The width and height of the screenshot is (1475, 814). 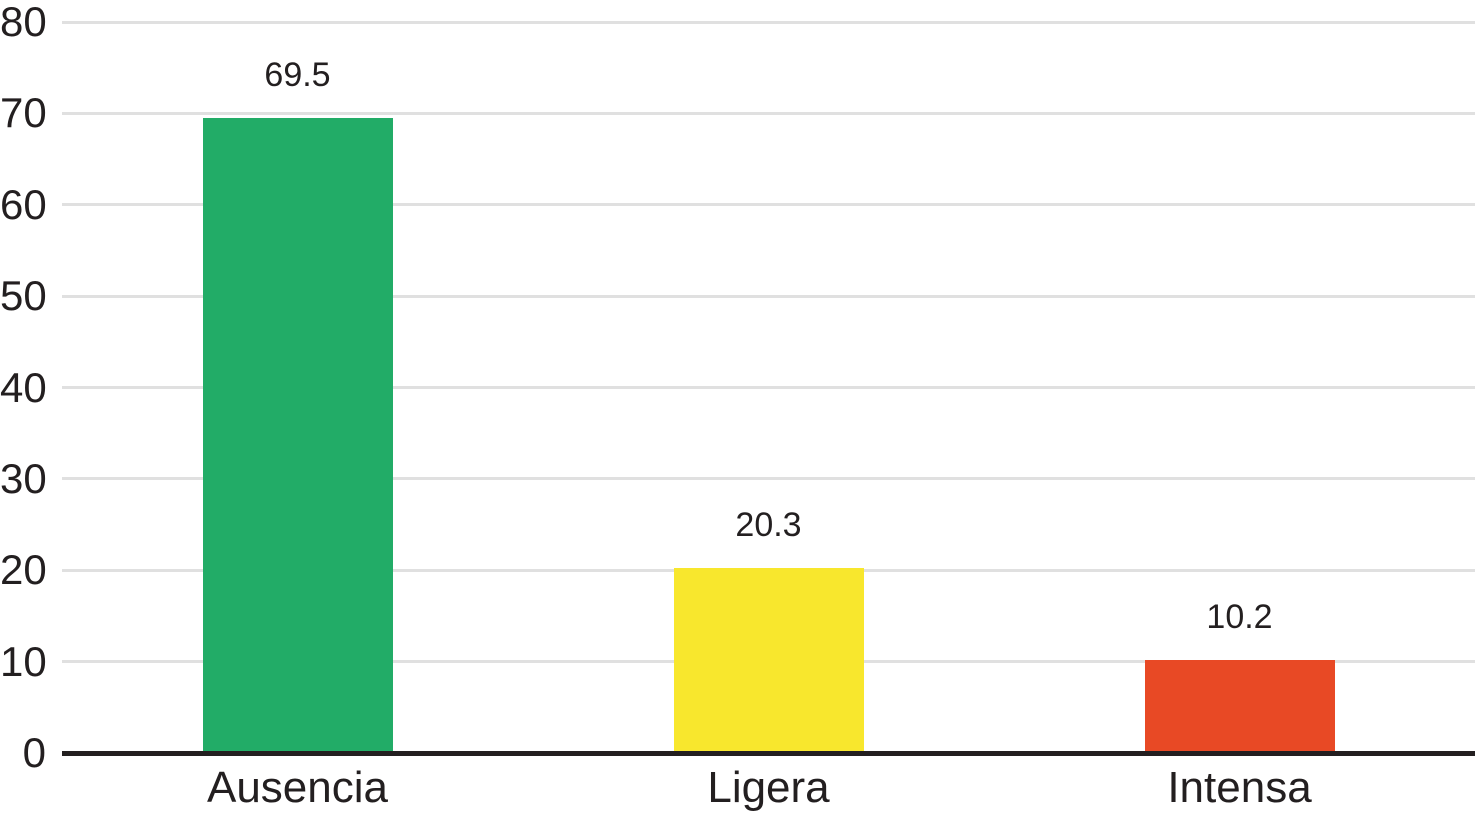 I want to click on y-tick-label: 10, so click(x=23, y=661).